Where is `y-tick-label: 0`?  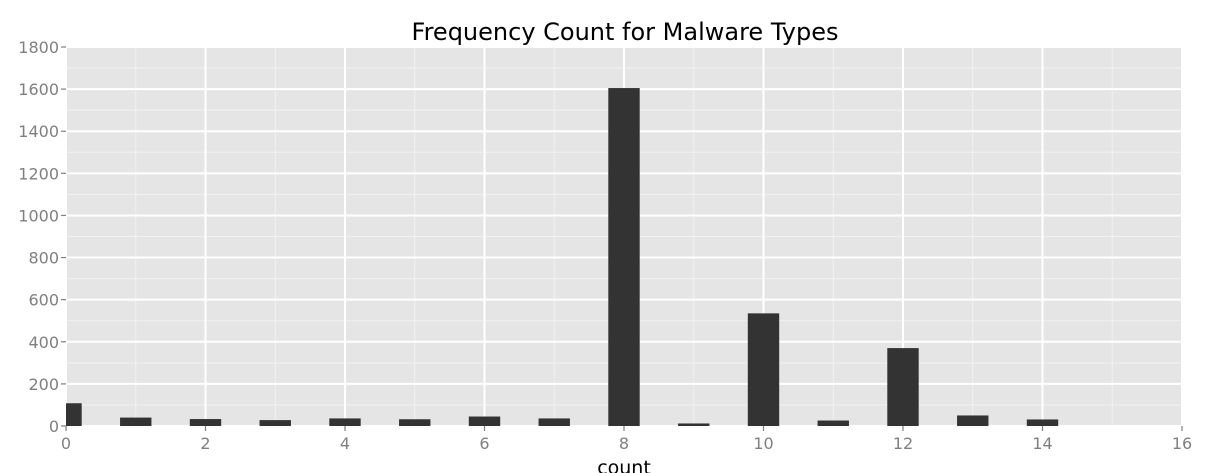
y-tick-label: 0 is located at coordinates (54, 426).